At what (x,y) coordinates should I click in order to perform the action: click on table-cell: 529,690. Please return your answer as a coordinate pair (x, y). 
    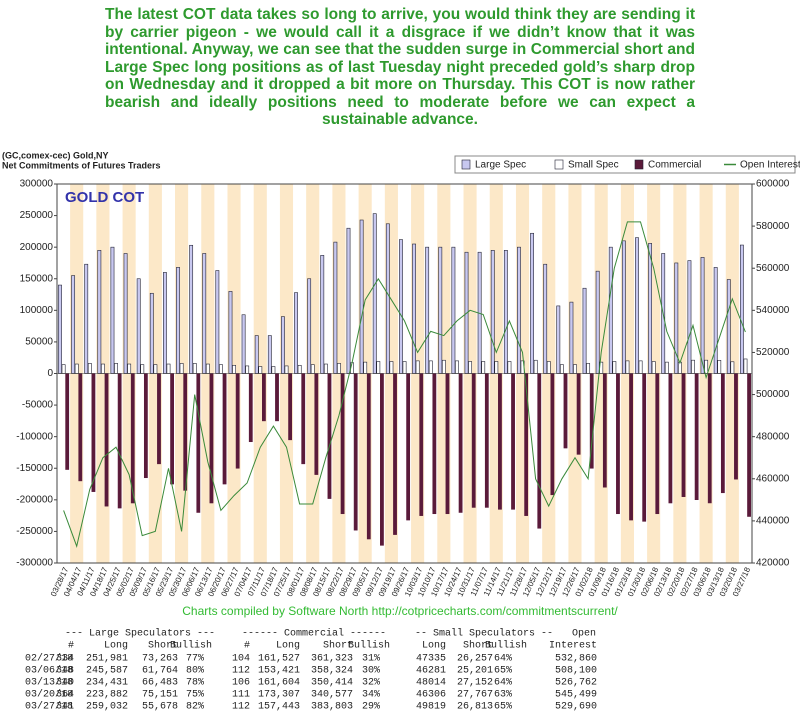
    Looking at the image, I should click on (576, 707).